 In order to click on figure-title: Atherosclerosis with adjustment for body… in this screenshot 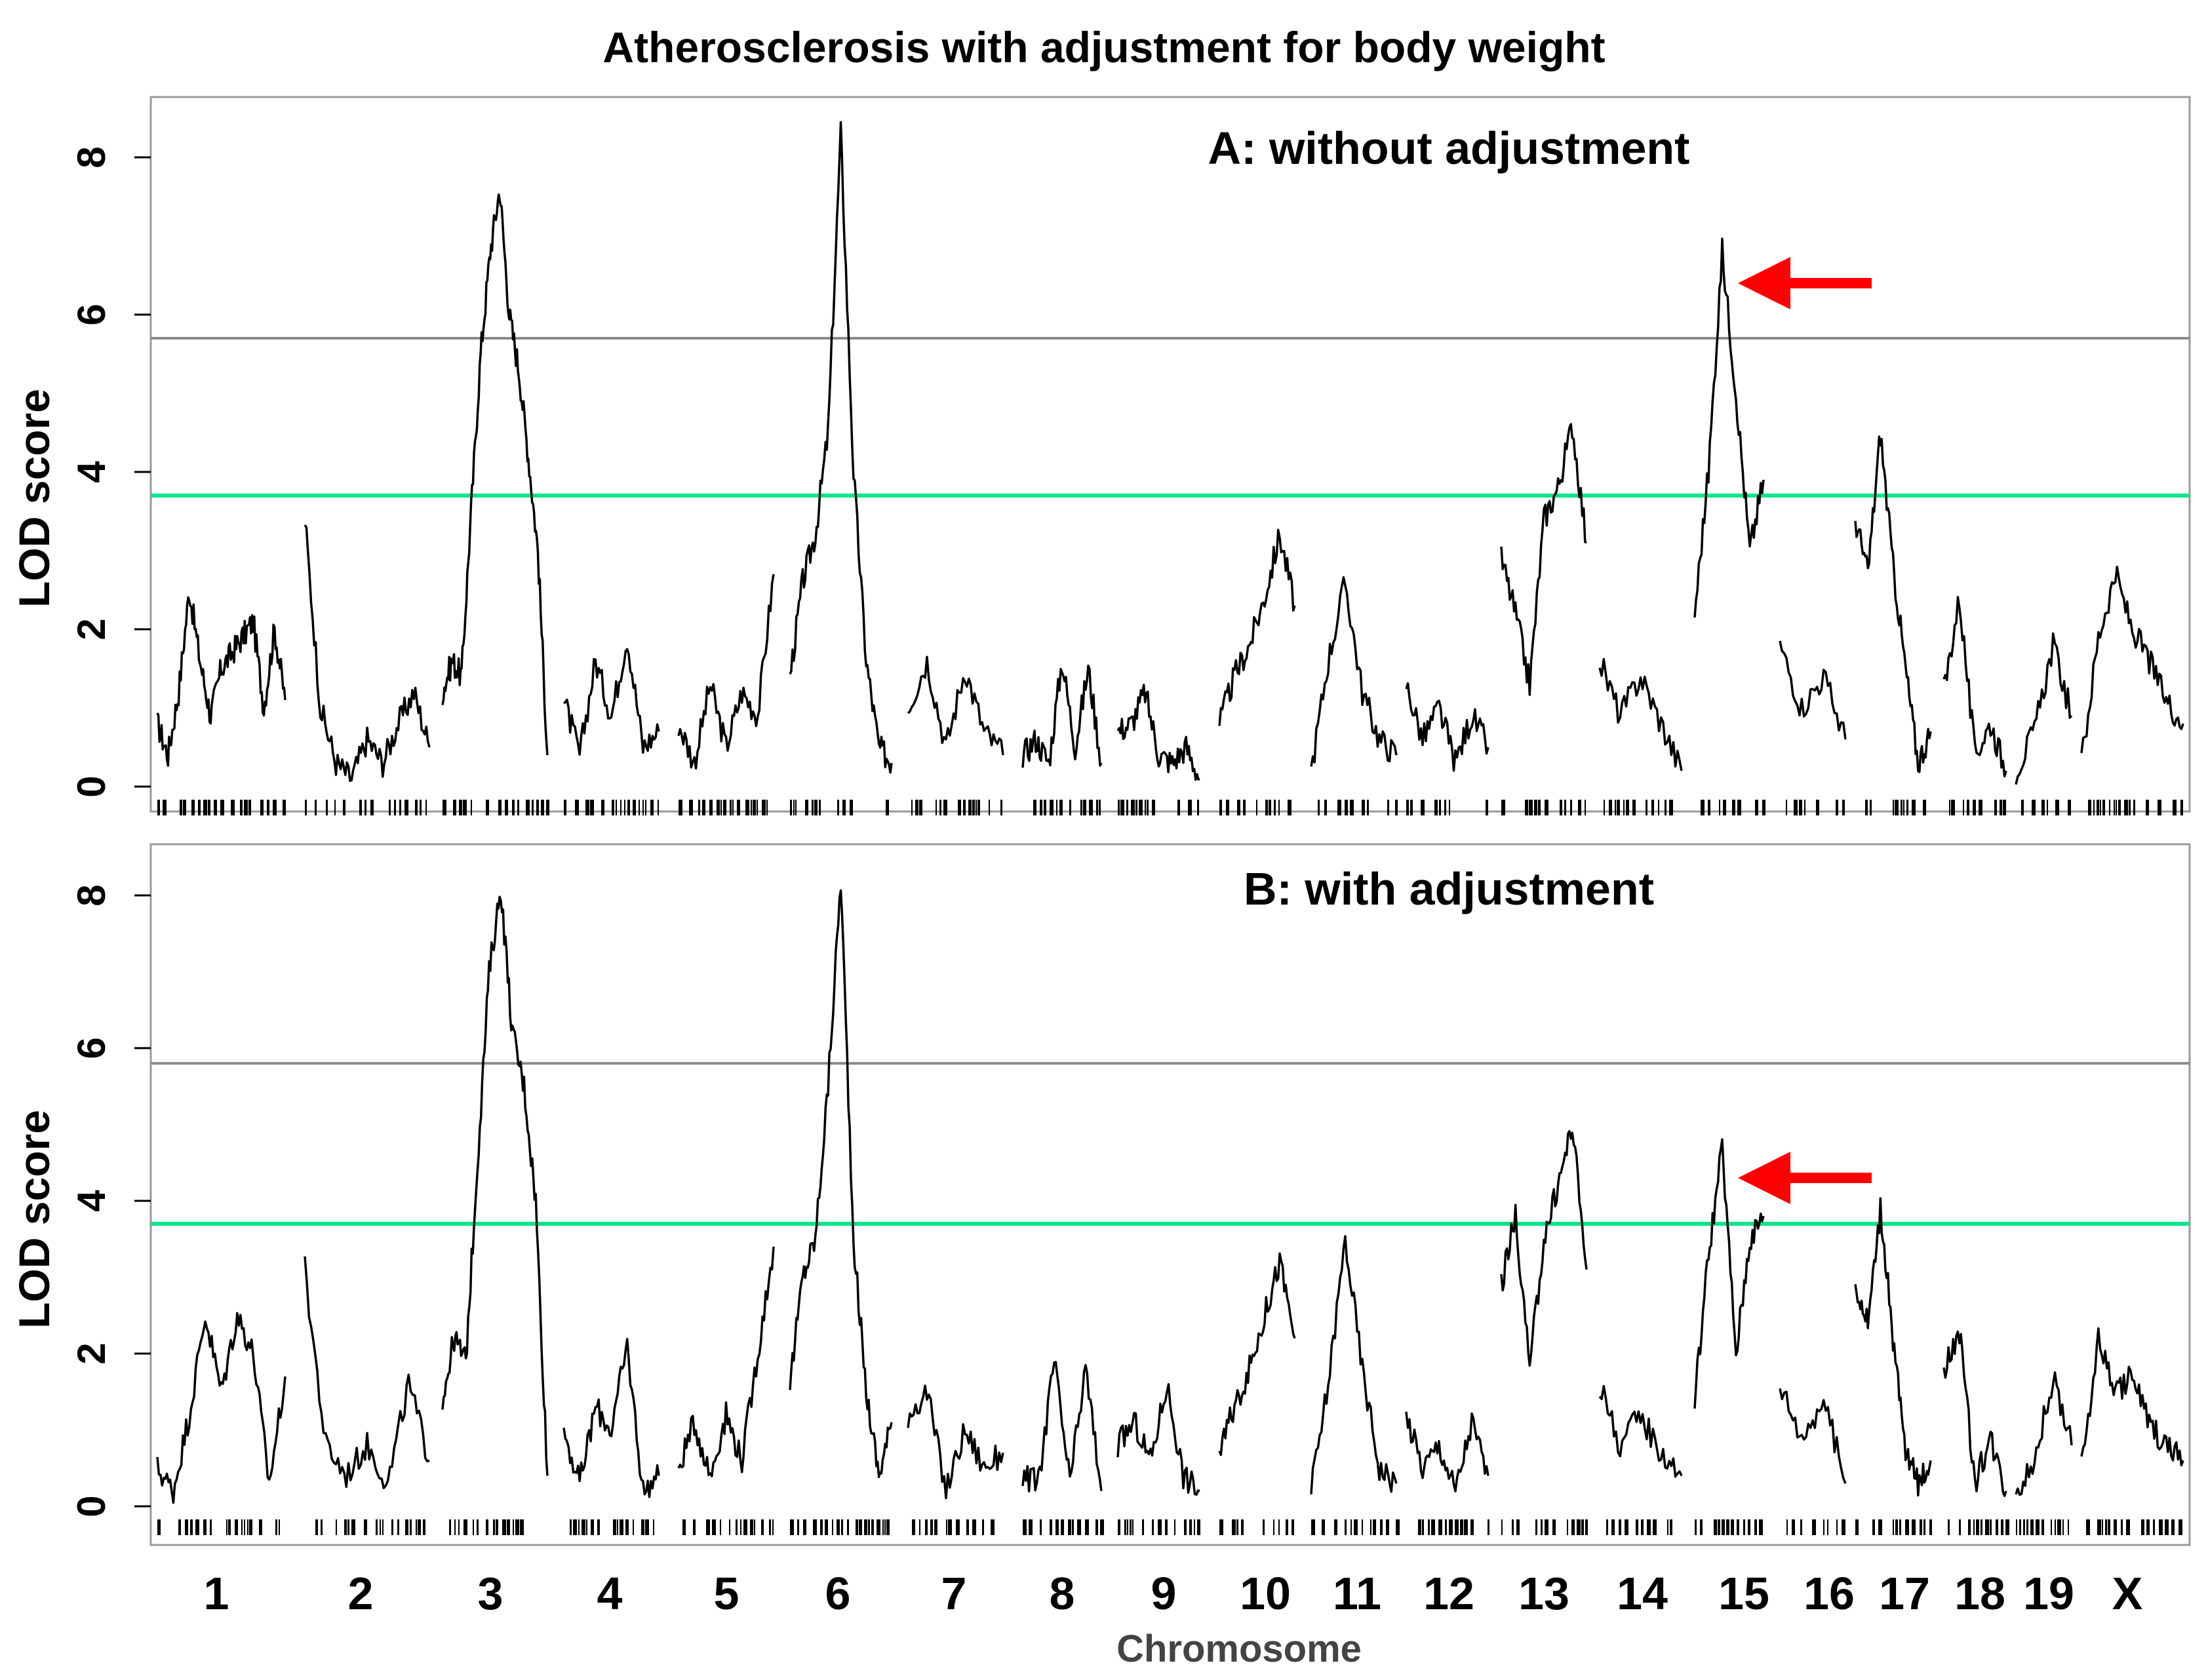, I will do `click(1103, 47)`.